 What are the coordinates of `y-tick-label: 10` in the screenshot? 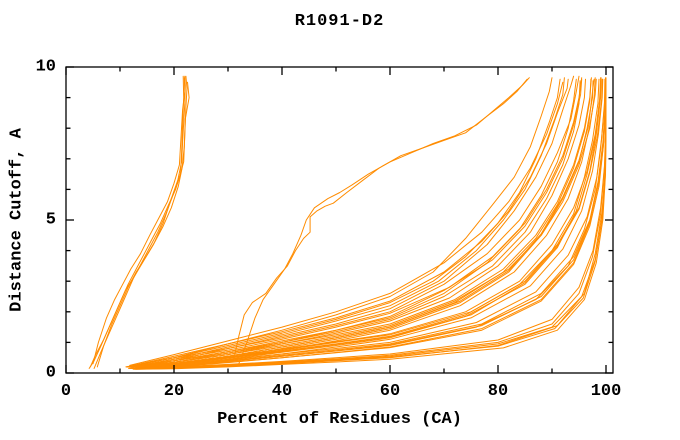 It's located at (45, 67).